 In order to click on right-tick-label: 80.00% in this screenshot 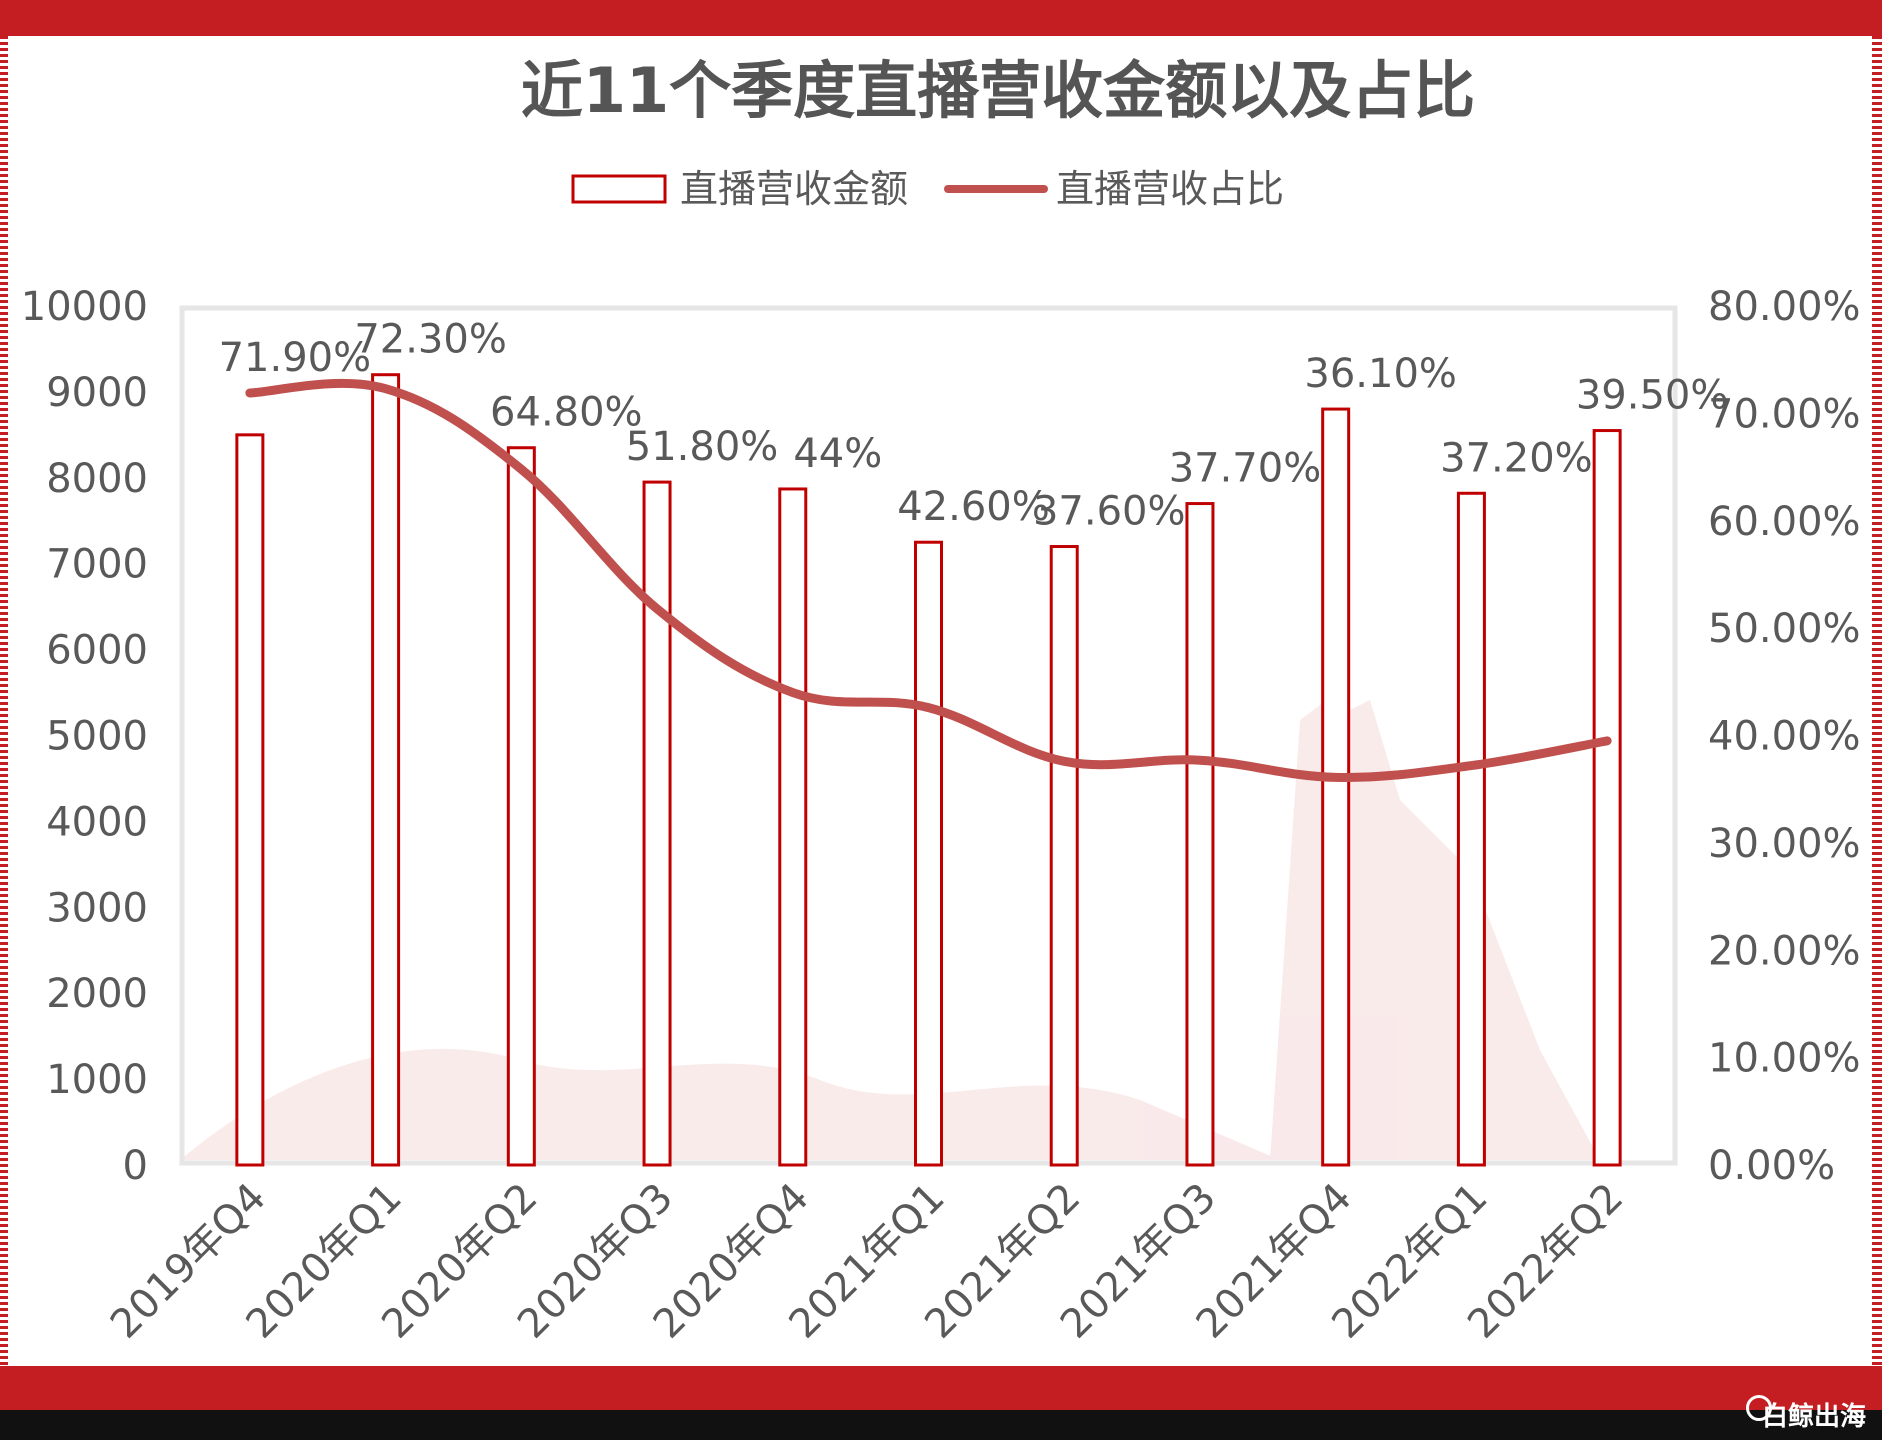, I will do `click(1784, 307)`.